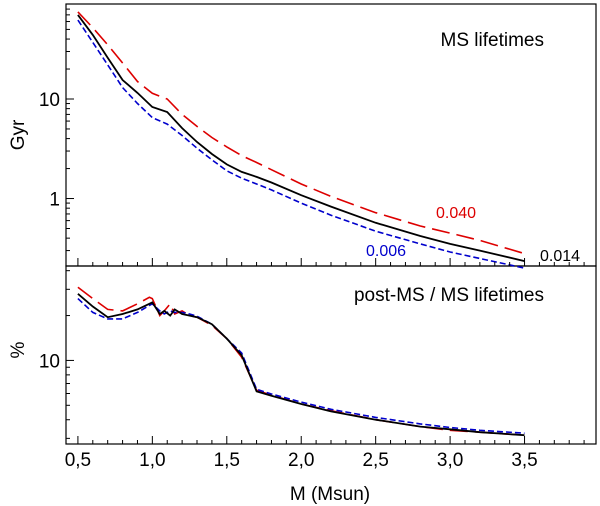 This screenshot has width=600, height=506. Describe the element at coordinates (560, 256) in the screenshot. I see `series-label-black: 0.014` at that location.